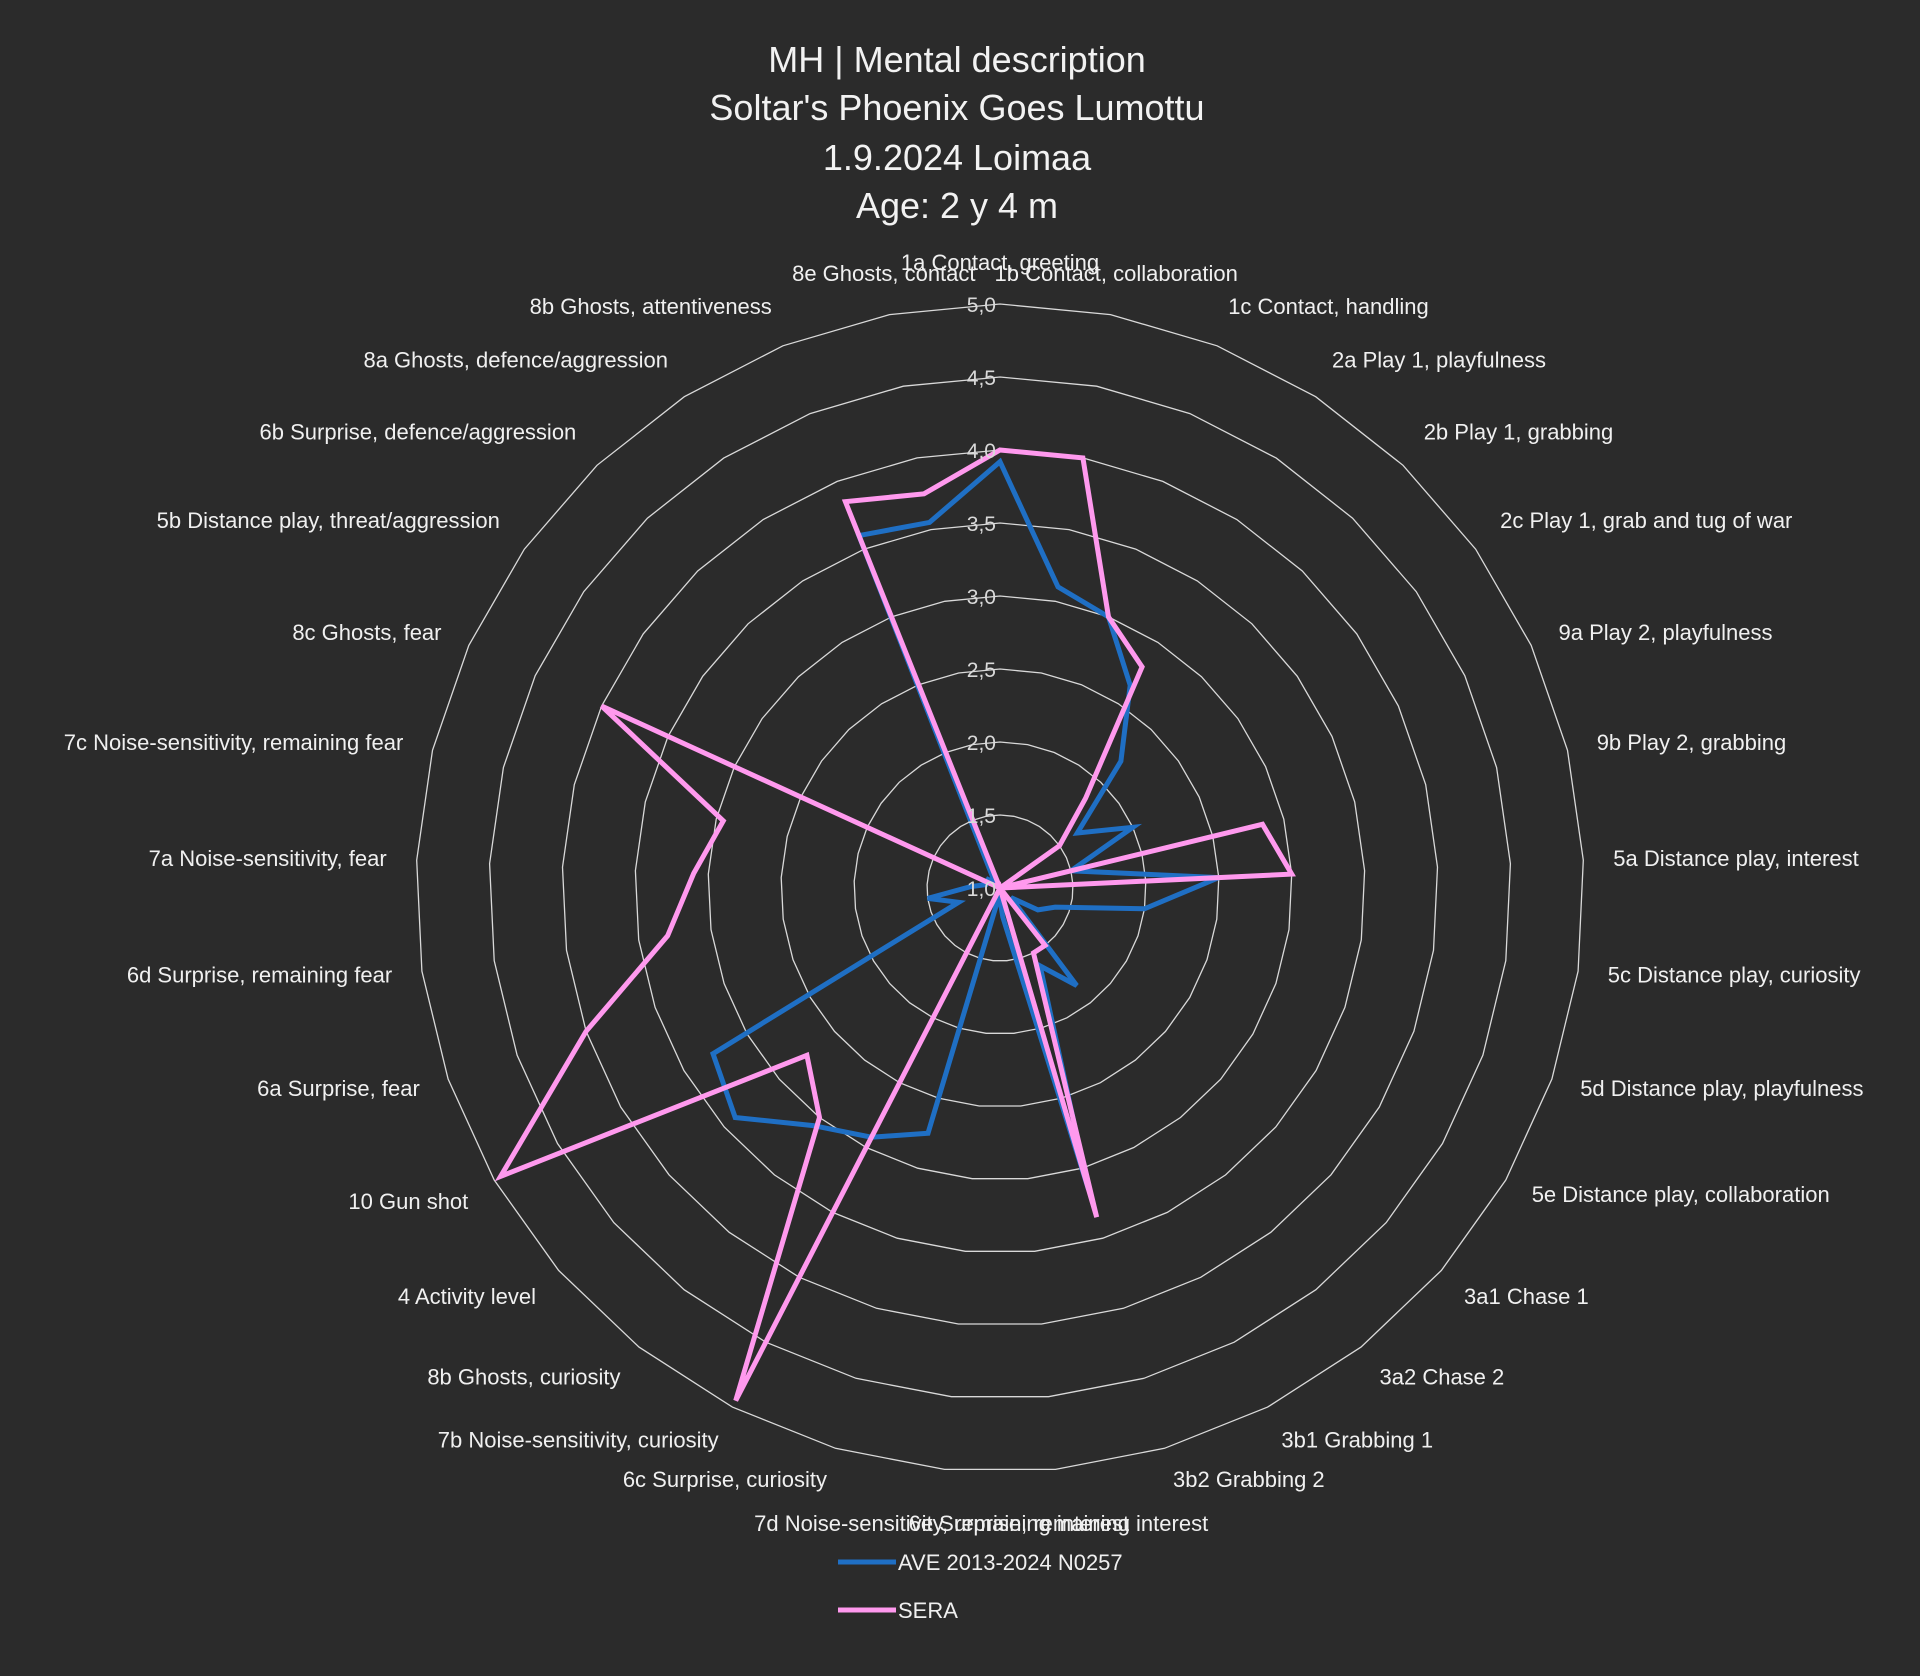 This screenshot has height=1676, width=1920. Describe the element at coordinates (1646, 520) in the screenshot. I see `category-label: 2c Play 1, grab and tug of war` at that location.